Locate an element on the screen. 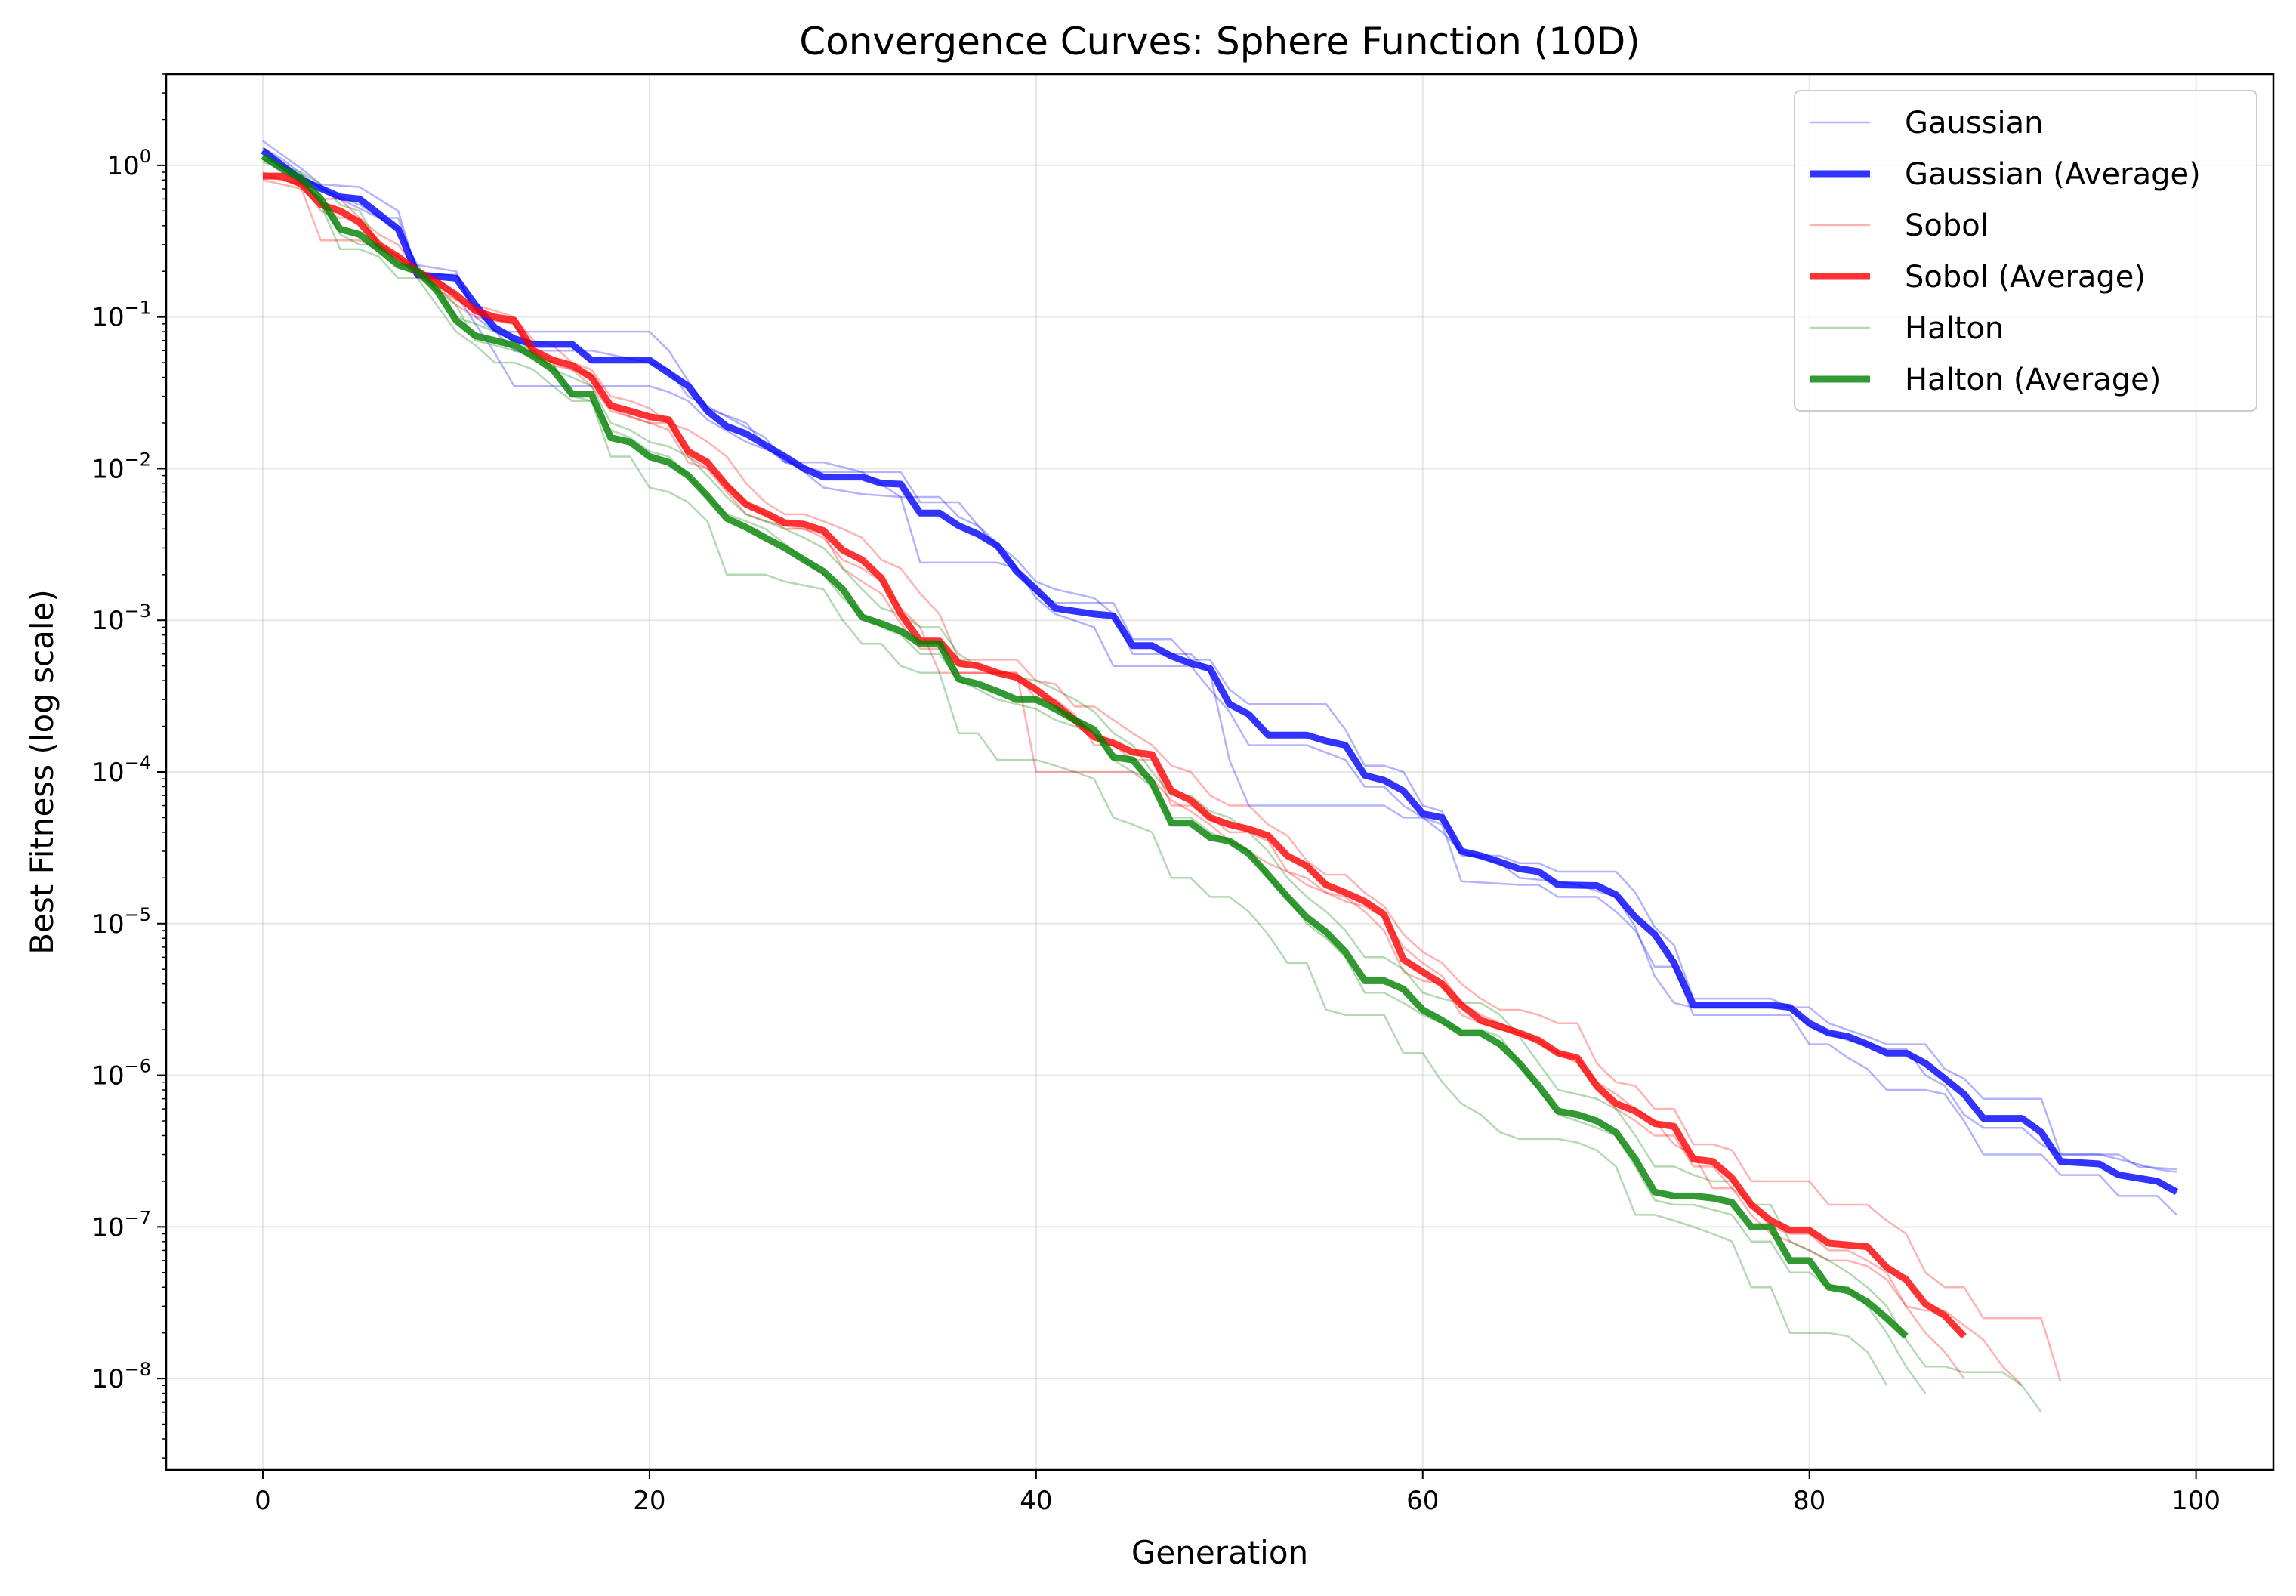  y-tick-label: 10⁻² is located at coordinates (121, 466).